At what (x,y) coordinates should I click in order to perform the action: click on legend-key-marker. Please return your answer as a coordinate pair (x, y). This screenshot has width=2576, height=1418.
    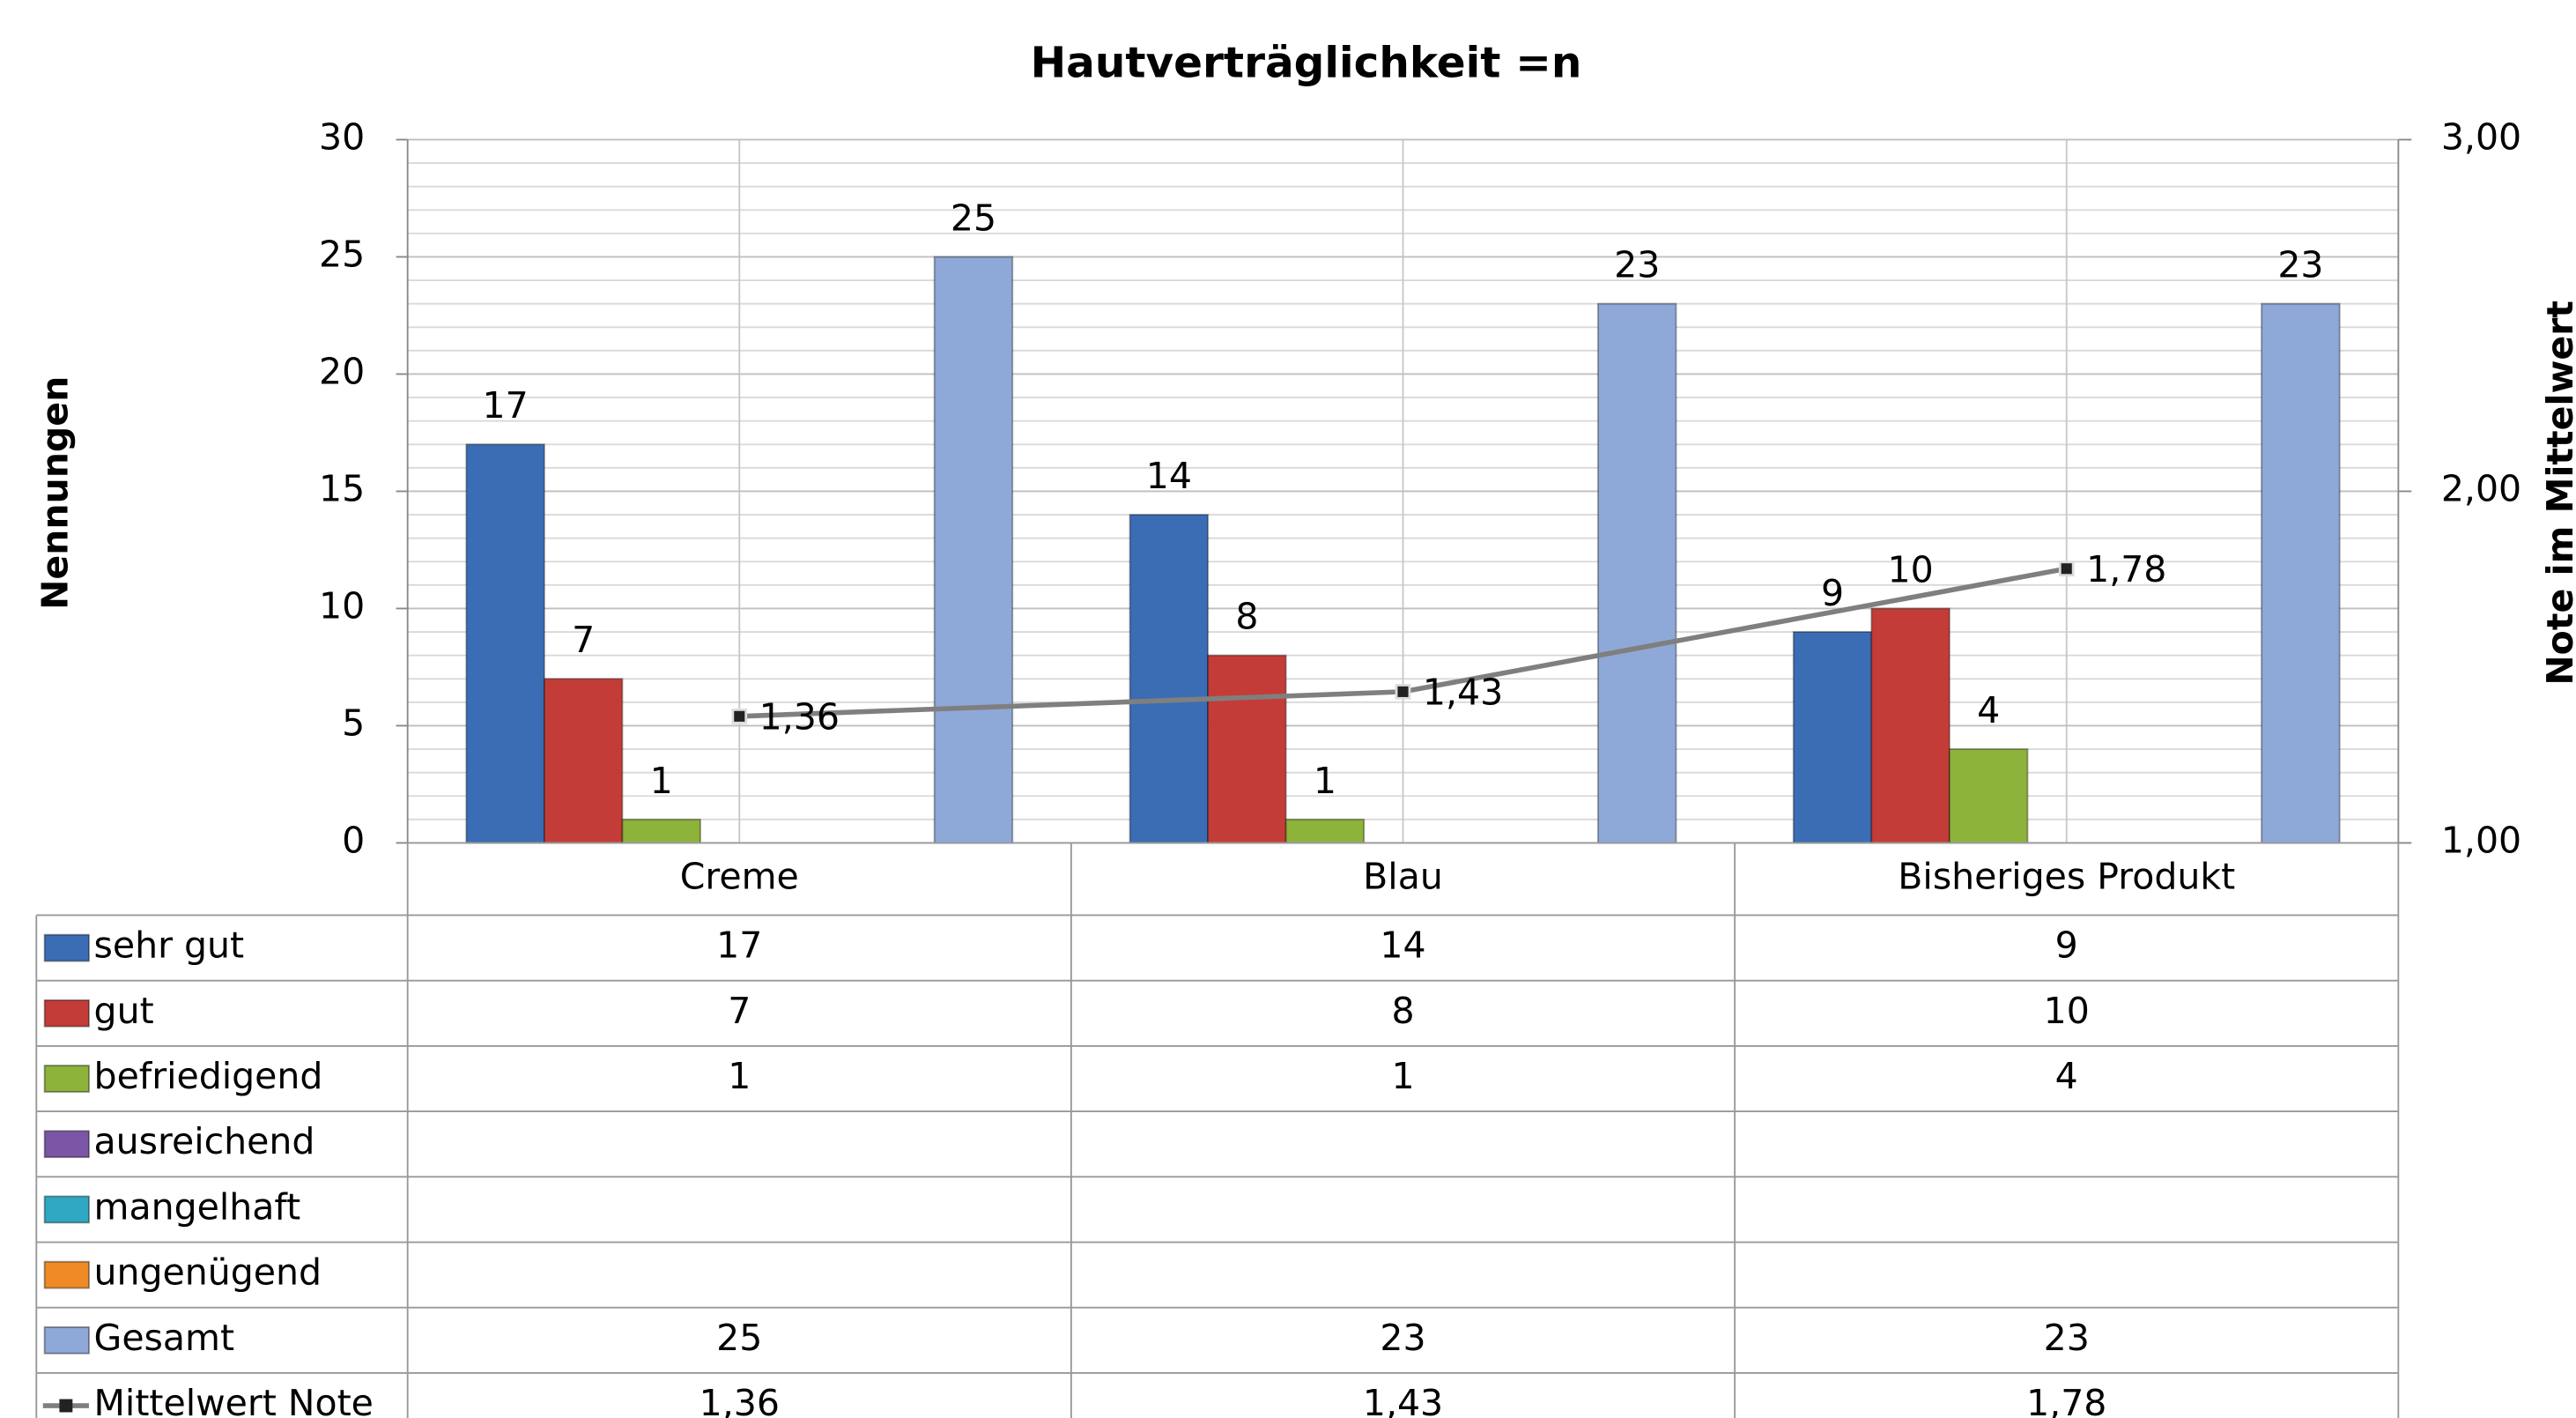
    Looking at the image, I should click on (66, 1406).